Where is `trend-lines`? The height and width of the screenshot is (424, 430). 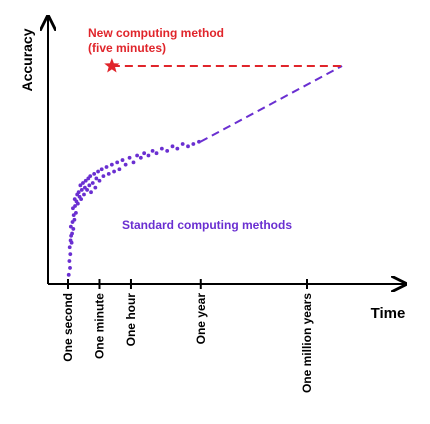
trend-lines is located at coordinates (228, 104).